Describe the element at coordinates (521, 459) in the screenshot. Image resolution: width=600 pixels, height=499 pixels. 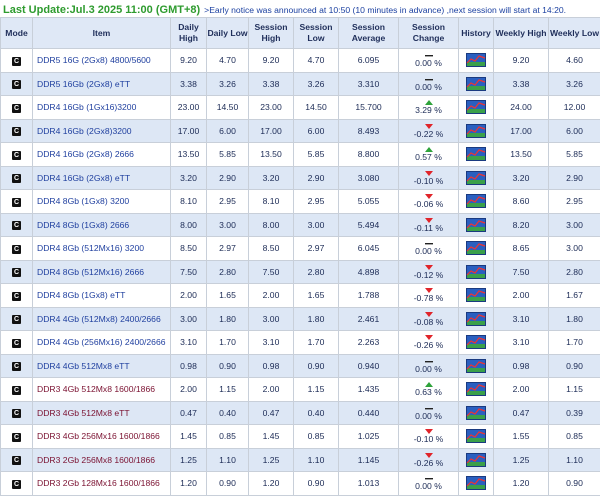
I see `weekly-high: 1.25` at that location.